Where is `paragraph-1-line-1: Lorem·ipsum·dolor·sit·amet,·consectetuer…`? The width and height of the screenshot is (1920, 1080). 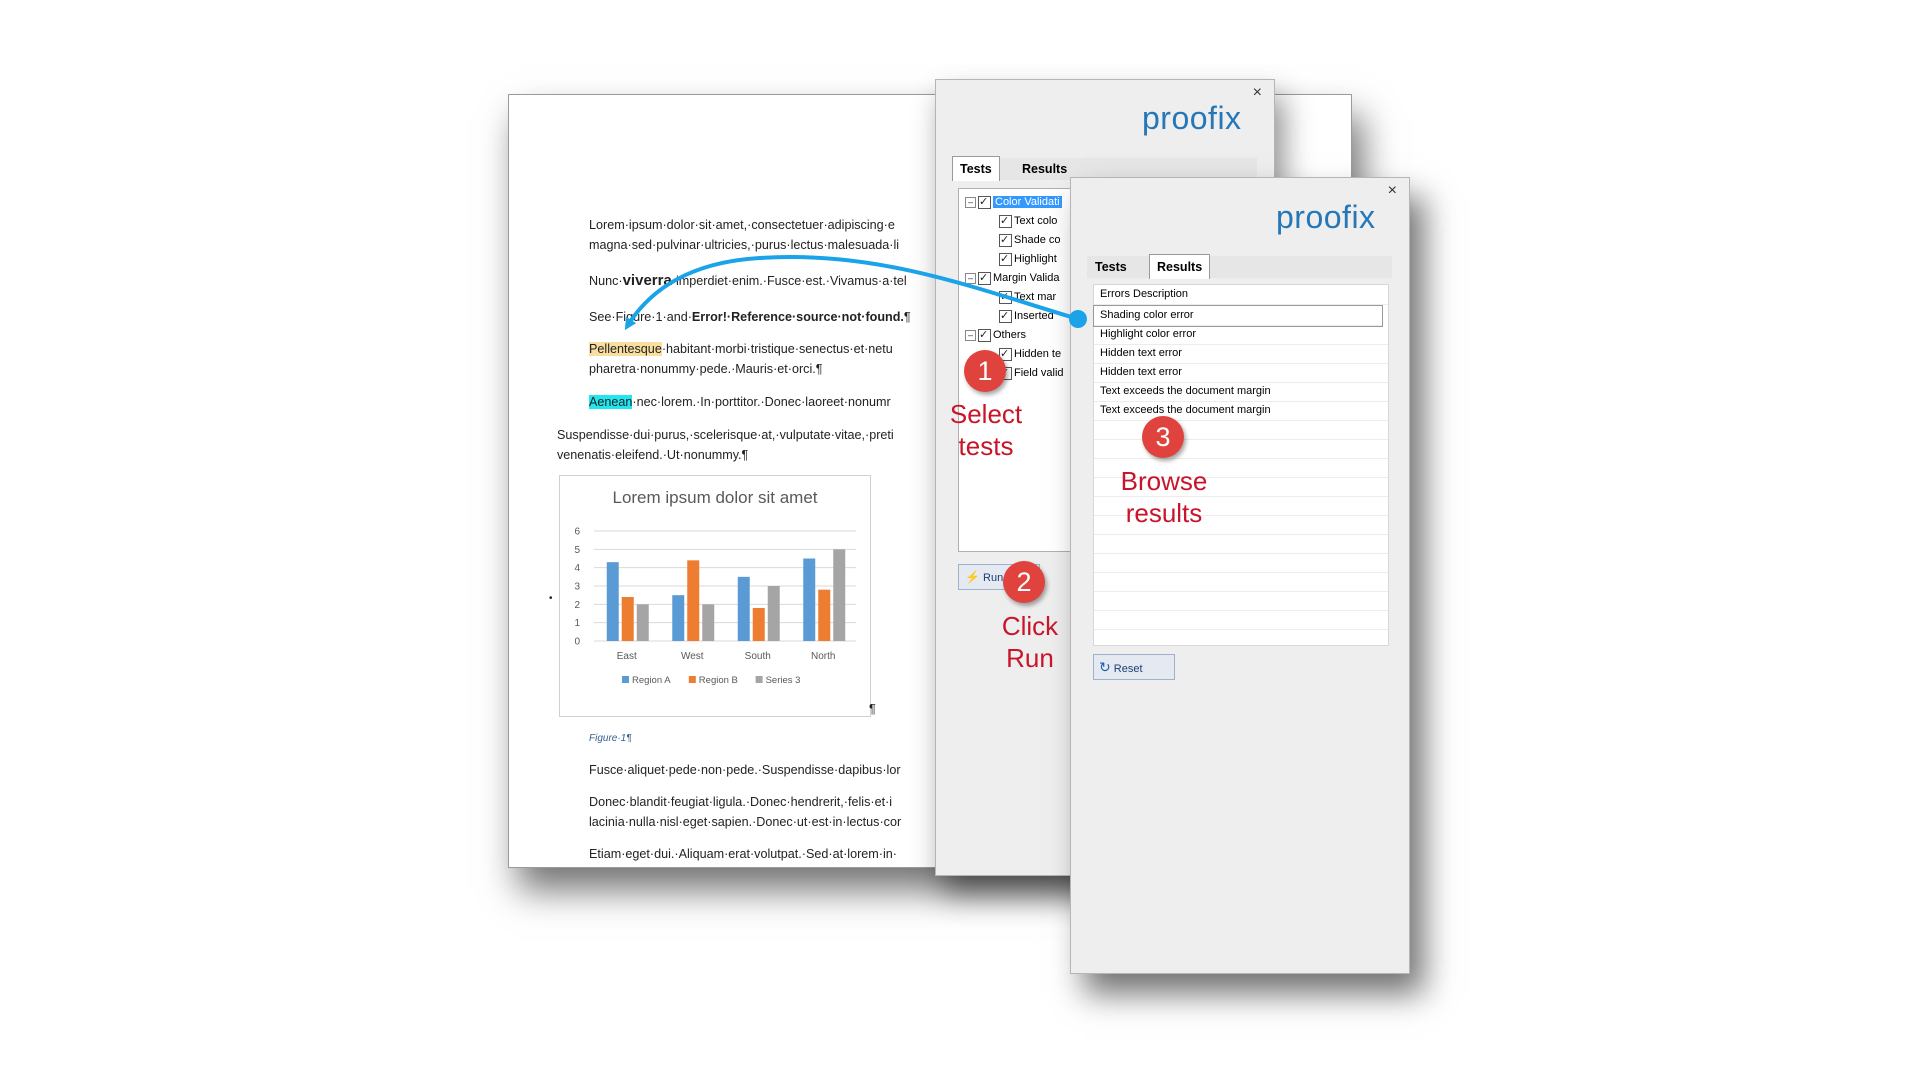 paragraph-1-line-1: Lorem·ipsum·dolor·sit·amet,·consectetuer… is located at coordinates (742, 225).